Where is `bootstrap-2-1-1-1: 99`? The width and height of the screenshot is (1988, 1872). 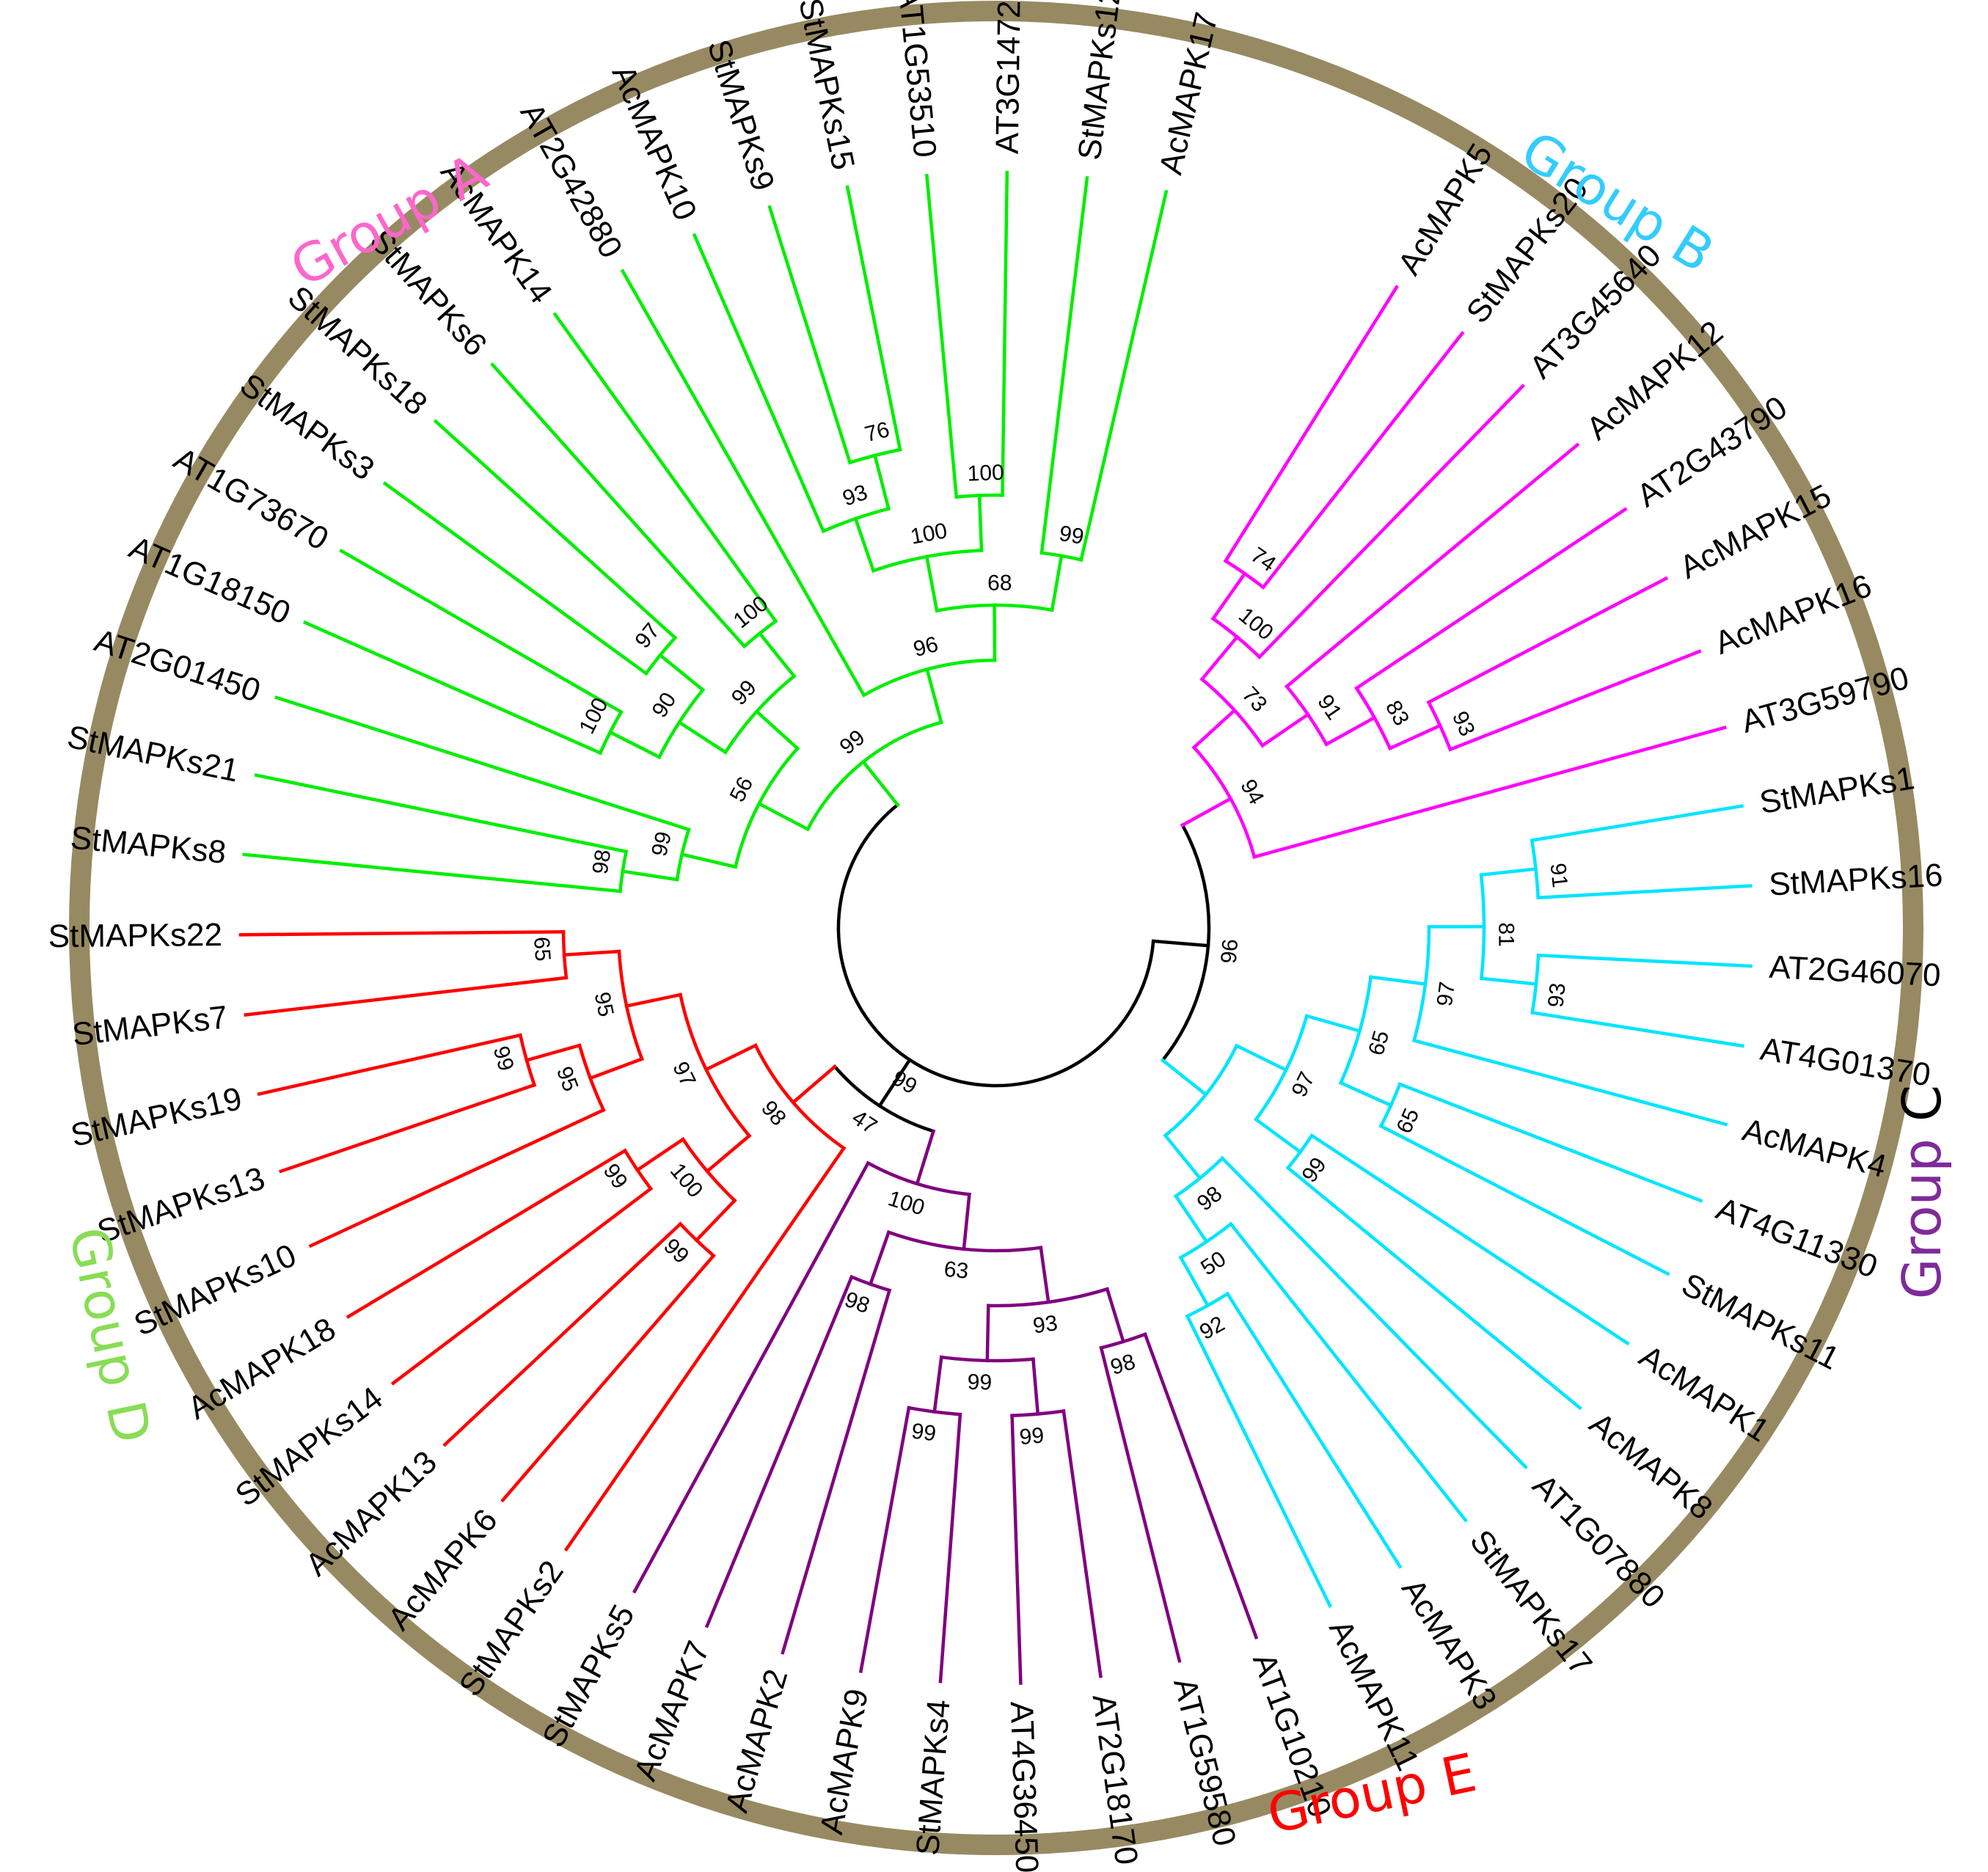
bootstrap-2-1-1-1: 99 is located at coordinates (1071, 536).